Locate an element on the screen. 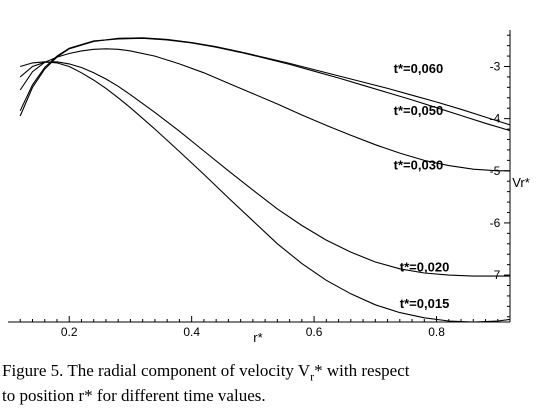  y-tick-label: -3 is located at coordinates (495, 67).